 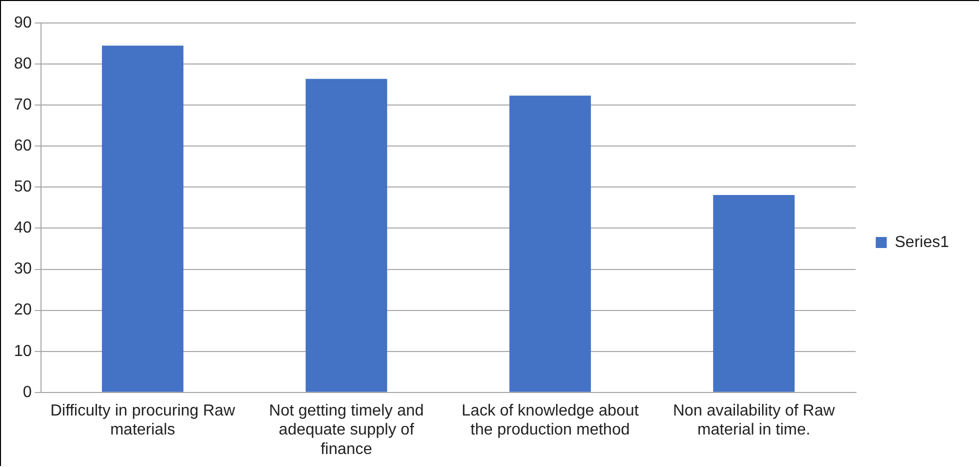 I want to click on x-tick-label: Non availability of Raw material in time., so click(x=754, y=420).